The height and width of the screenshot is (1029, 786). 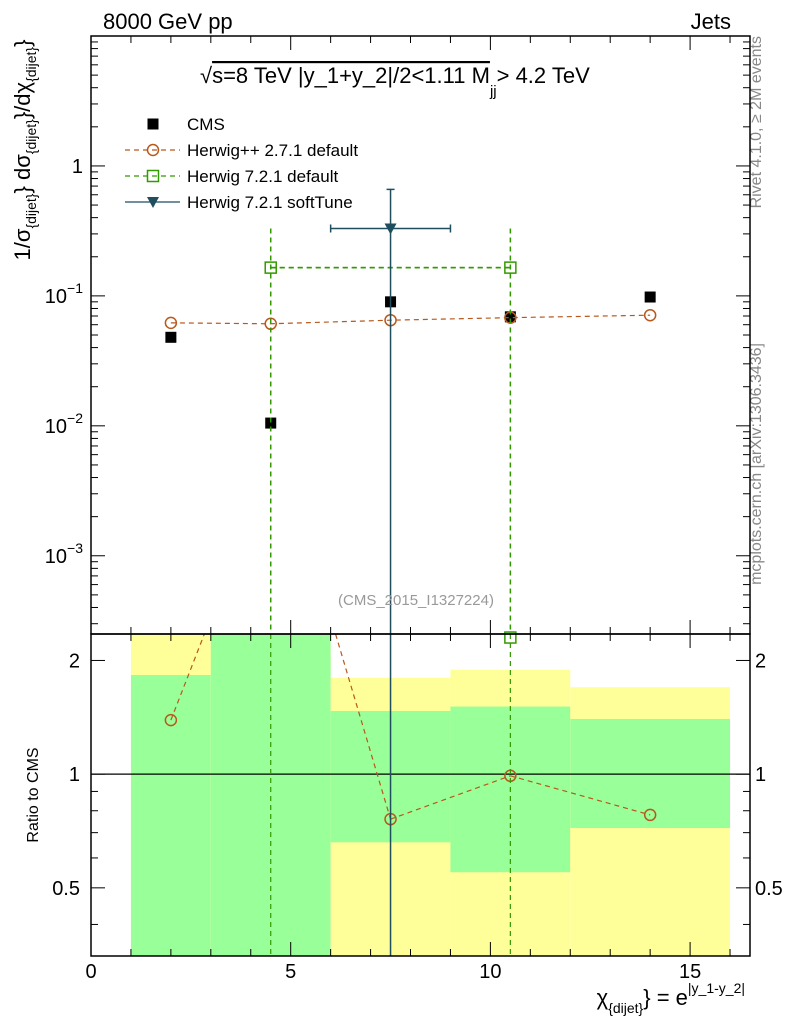 I want to click on watermark: (CMS_2015_I1327224), so click(x=416, y=600).